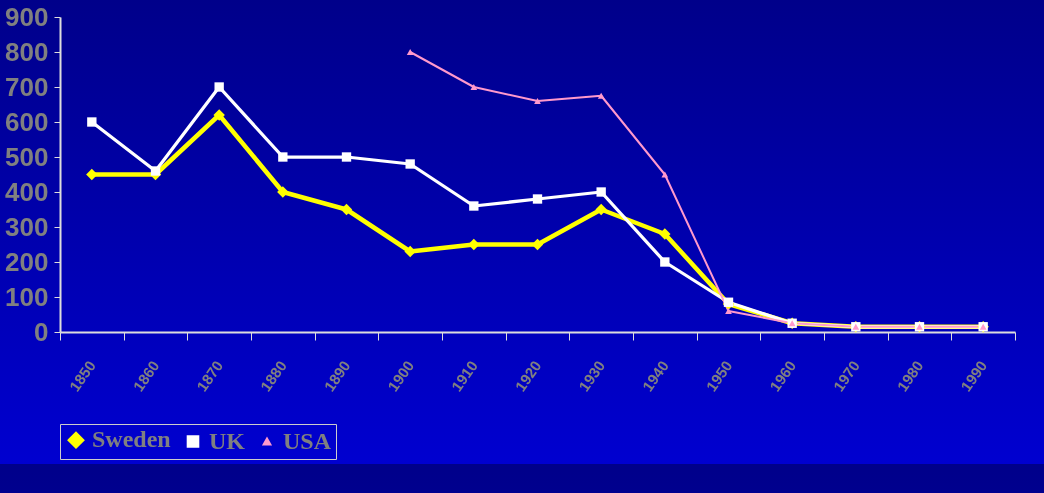 This screenshot has width=1044, height=493. What do you see at coordinates (27, 121) in the screenshot?
I see `y-tick-label: 600` at bounding box center [27, 121].